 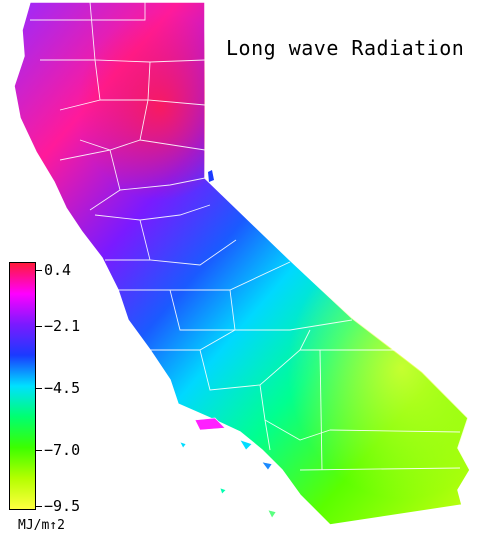 What do you see at coordinates (345, 48) in the screenshot?
I see `map-title: Long wave Radiation` at bounding box center [345, 48].